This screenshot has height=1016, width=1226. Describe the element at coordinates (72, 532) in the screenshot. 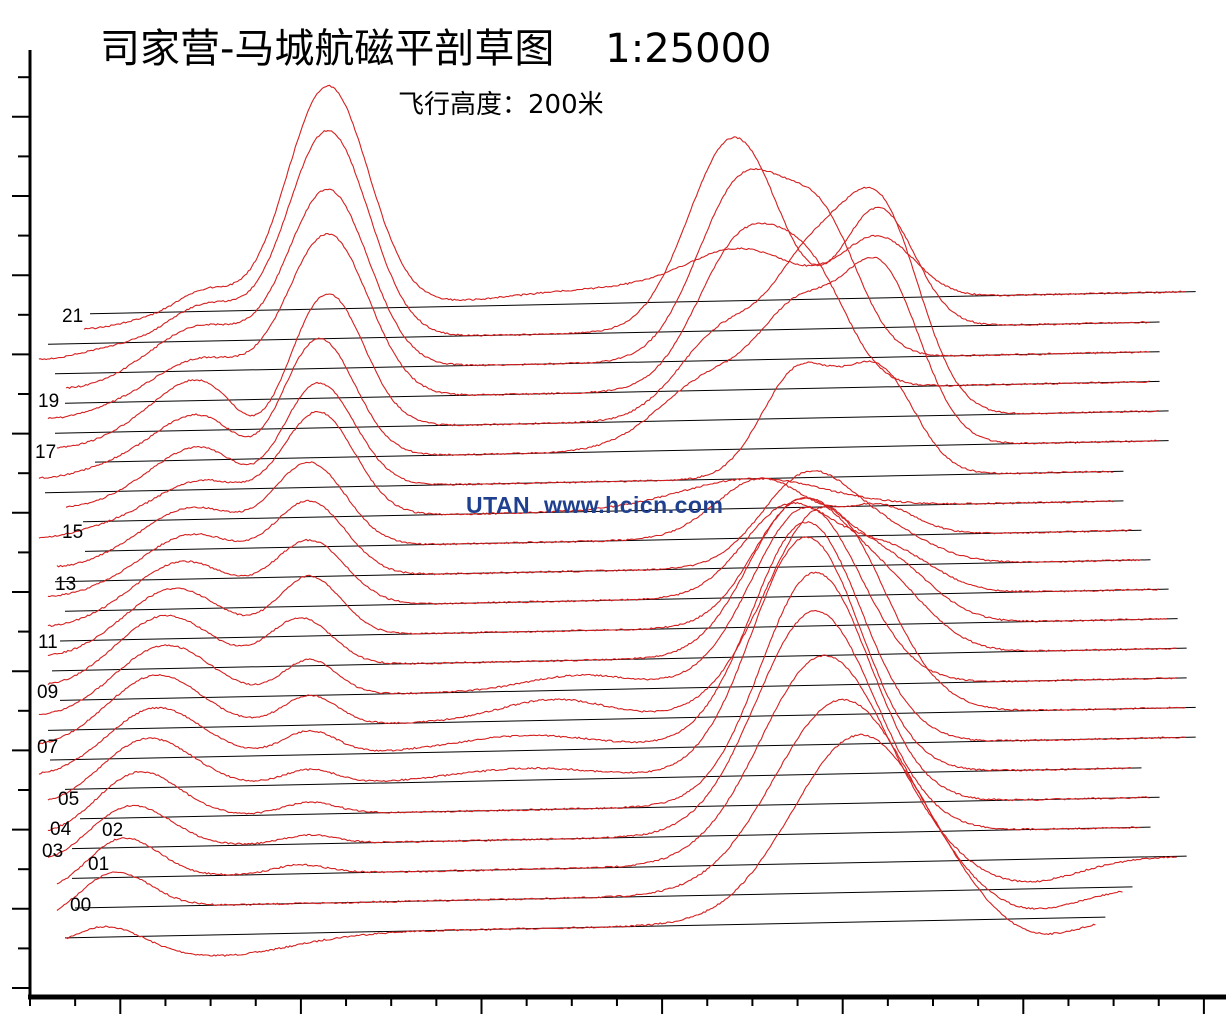

I see `profile-label: 15` at that location.